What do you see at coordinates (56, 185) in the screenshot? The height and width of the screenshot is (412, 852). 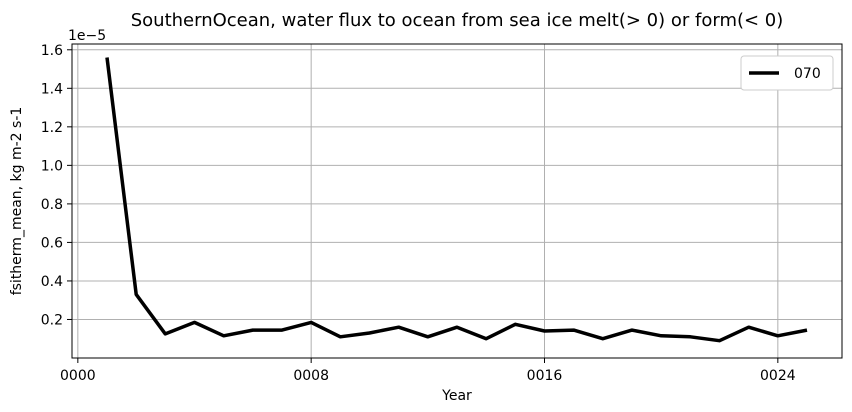 I see `y-axis-ticks: 0.2 0.4 0.6 0.8 1.0 1.2 1.4 1.6` at bounding box center [56, 185].